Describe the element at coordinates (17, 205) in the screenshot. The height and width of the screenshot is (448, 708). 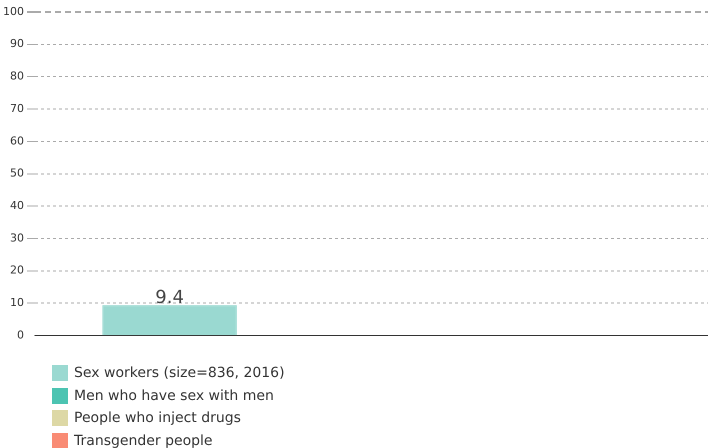
I see `y-tick-label: 40` at that location.